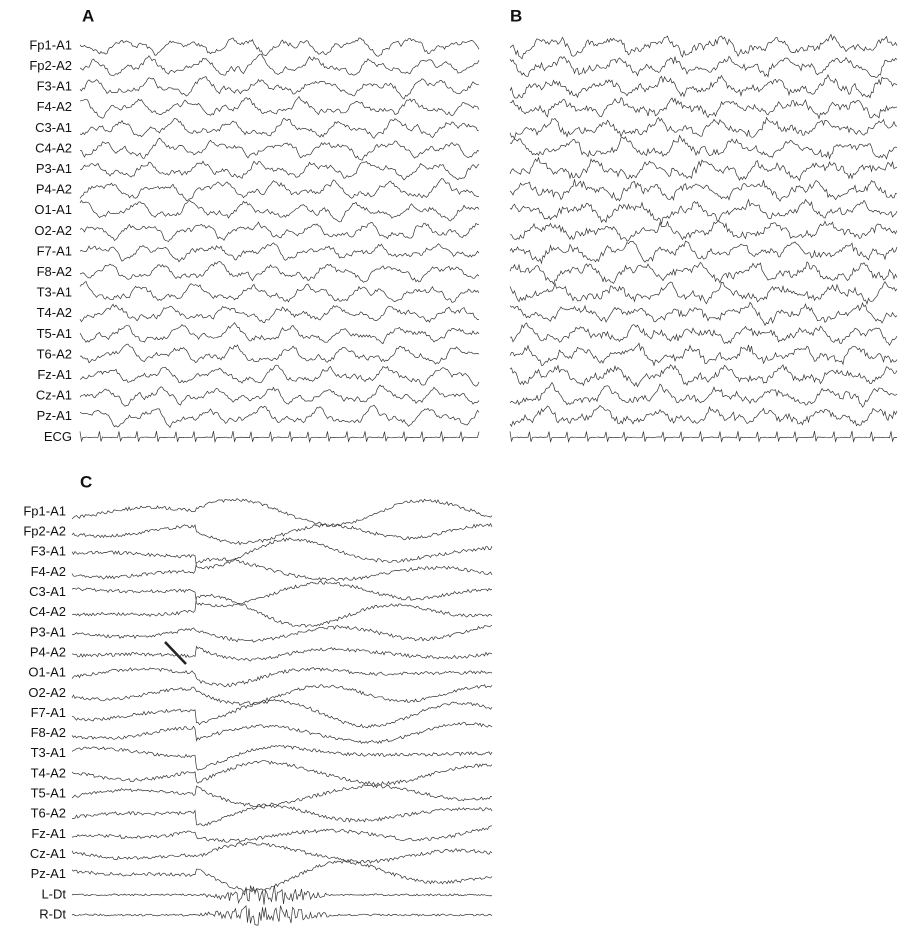 This screenshot has width=899, height=927. I want to click on channel-label: F4-A2, so click(48, 571).